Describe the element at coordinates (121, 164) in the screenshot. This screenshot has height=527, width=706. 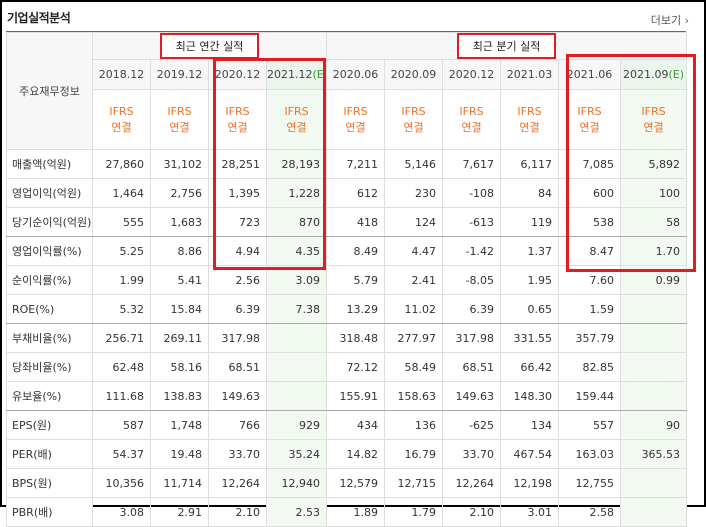
I see `table-cell: 27,860` at that location.